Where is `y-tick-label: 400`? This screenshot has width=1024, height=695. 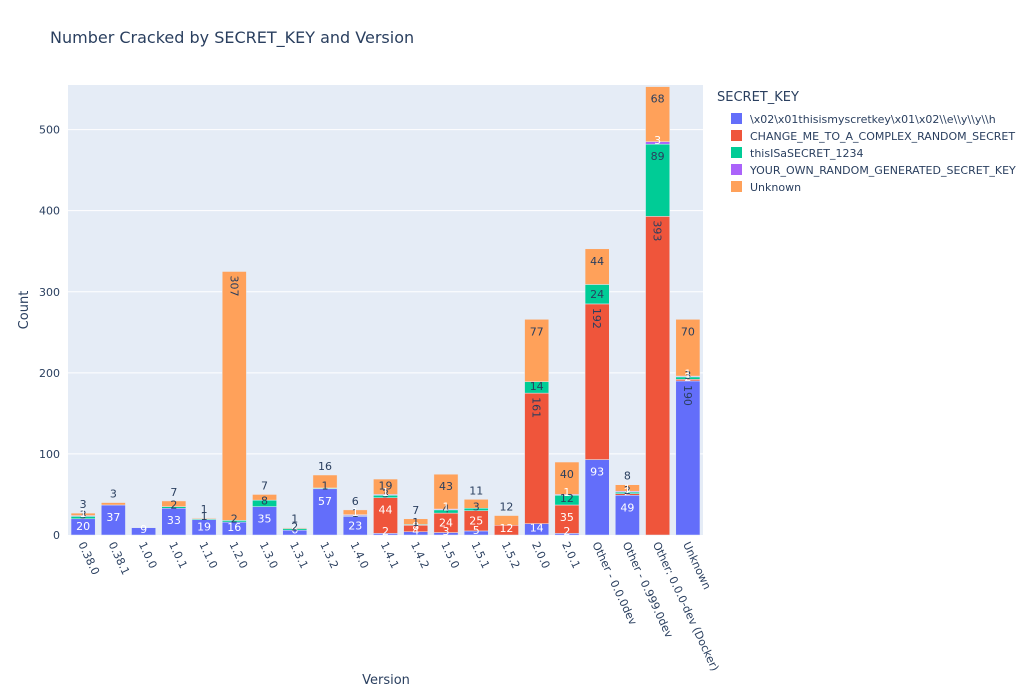 y-tick-label: 400 is located at coordinates (49, 211).